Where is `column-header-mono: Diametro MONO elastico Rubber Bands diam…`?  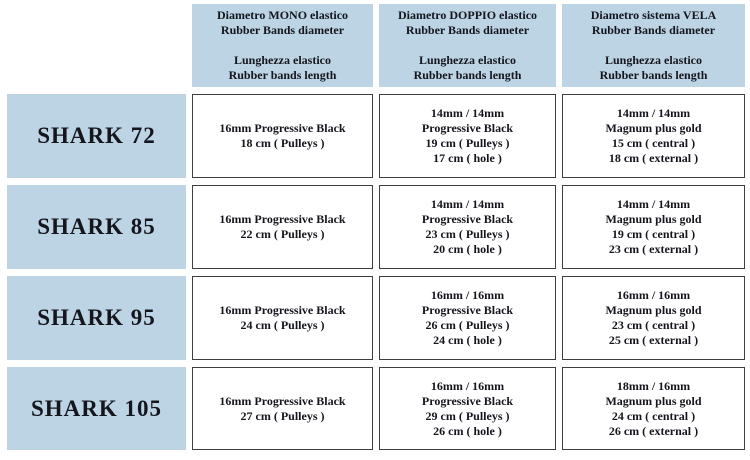
column-header-mono: Diametro MONO elastico Rubber Bands diam… is located at coordinates (282, 45).